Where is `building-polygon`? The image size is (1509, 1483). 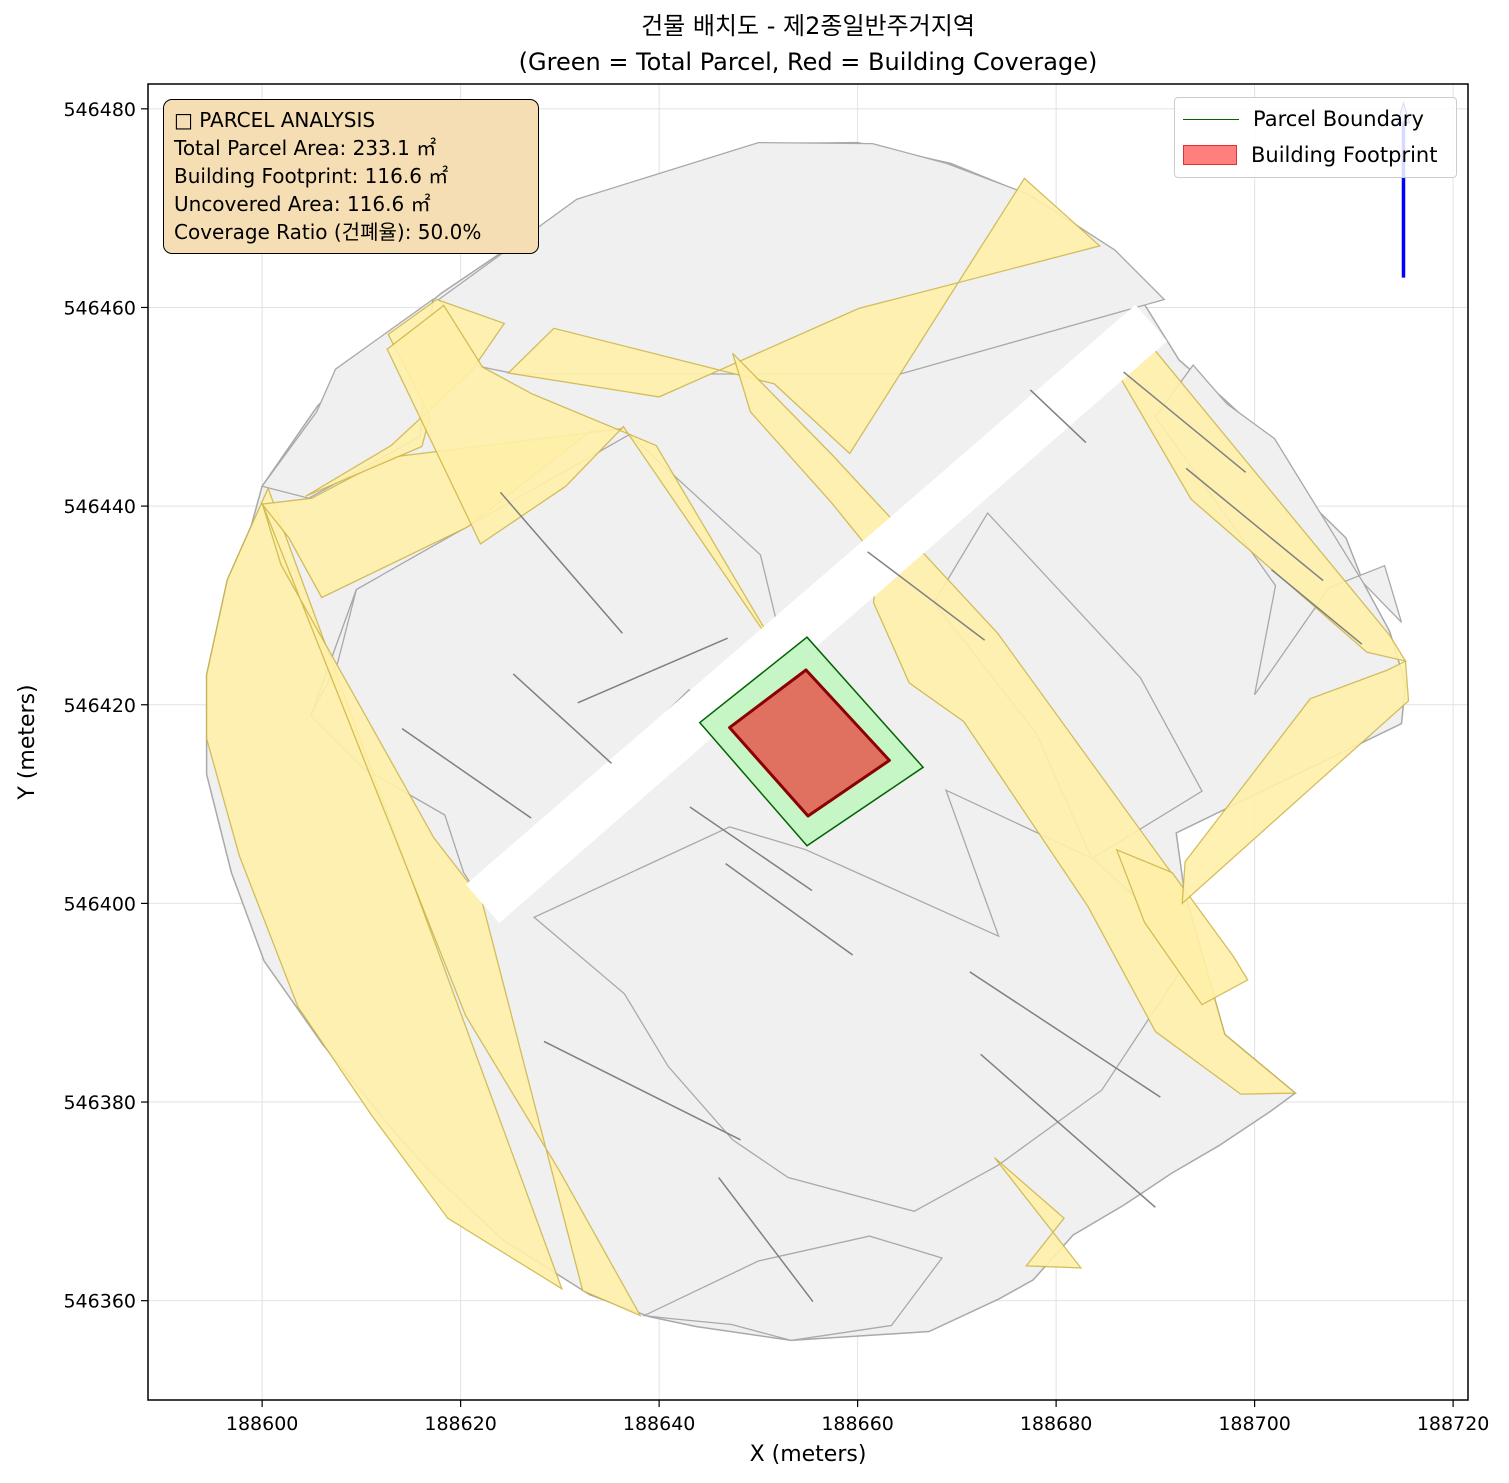 building-polygon is located at coordinates (809, 743).